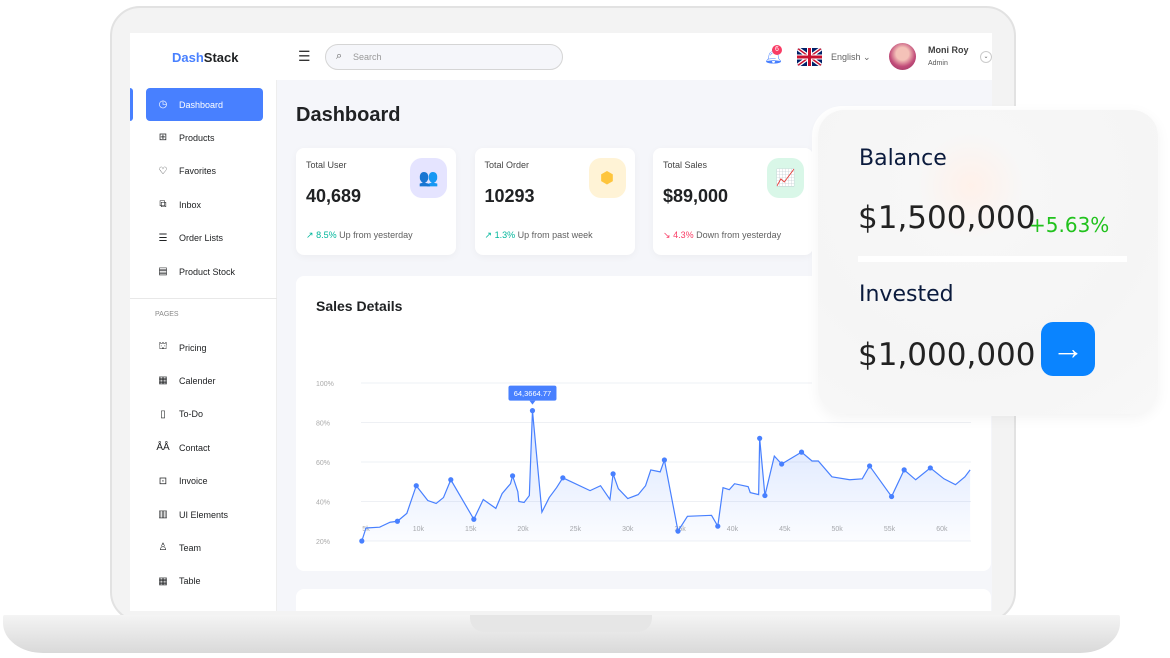 This screenshot has width=1170, height=658. I want to click on balance-value: $1,500,000, so click(947, 218).